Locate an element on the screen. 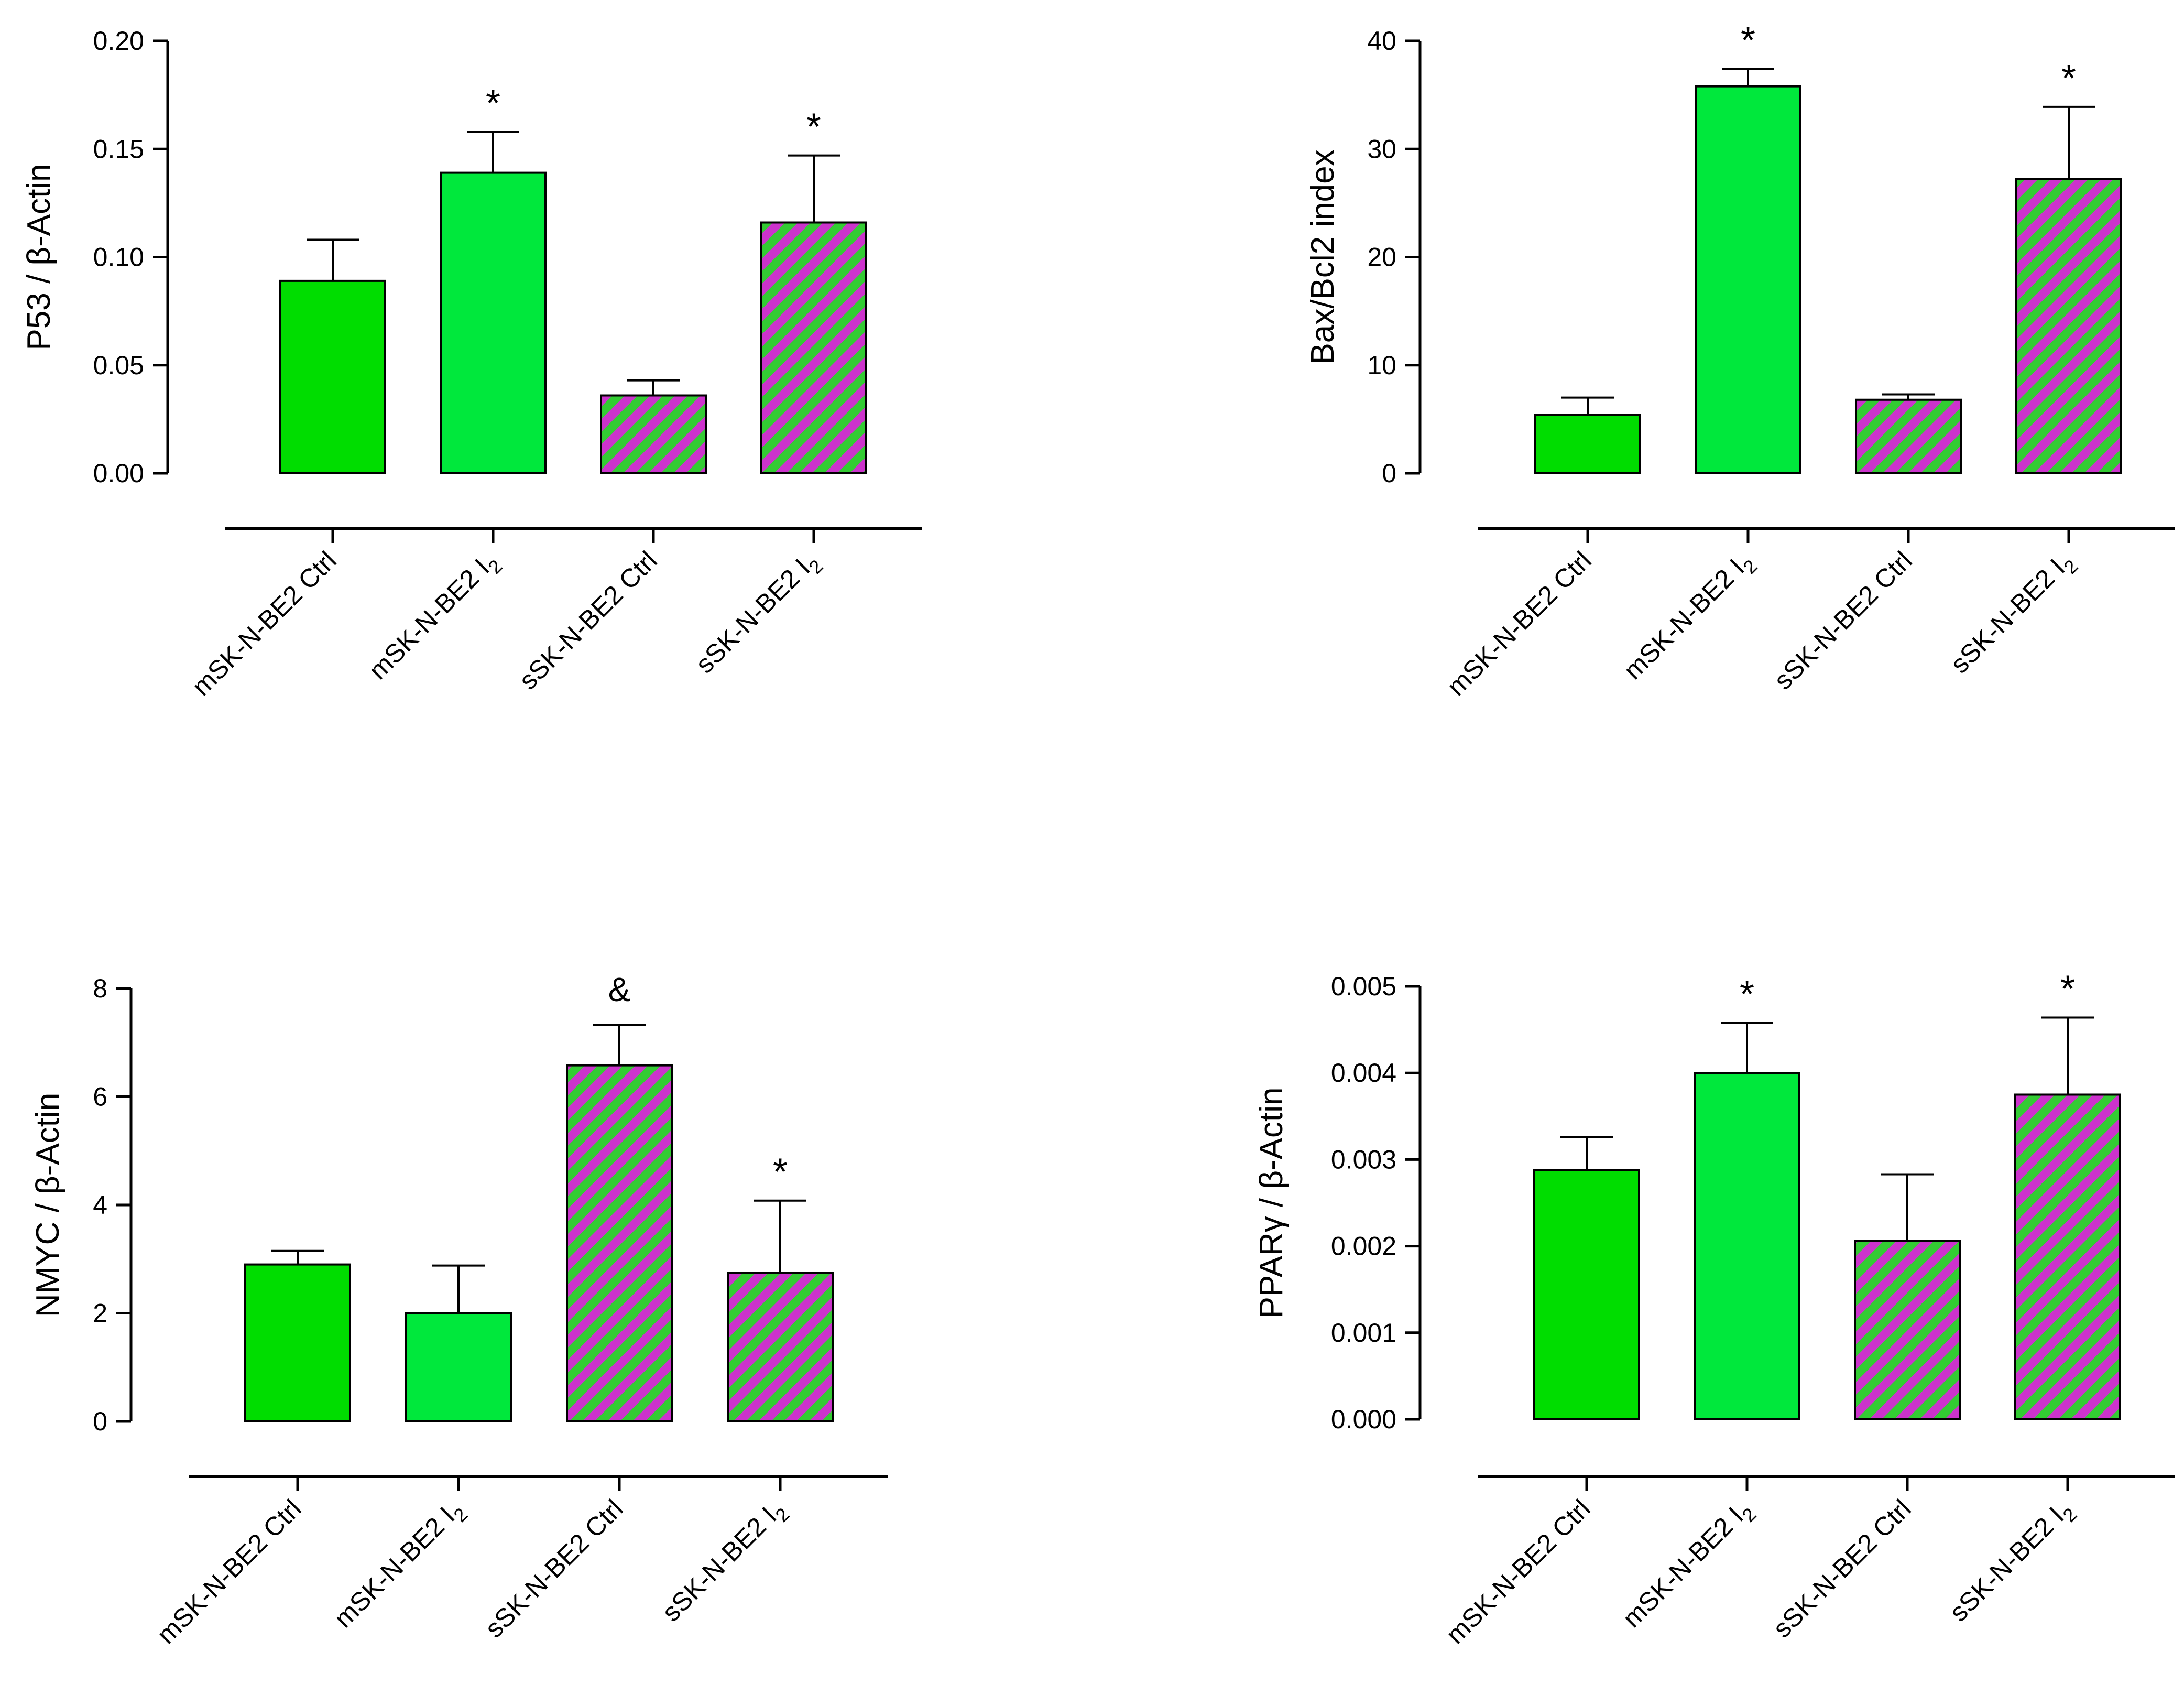  y-tick-label: 0.002 is located at coordinates (1364, 1246).